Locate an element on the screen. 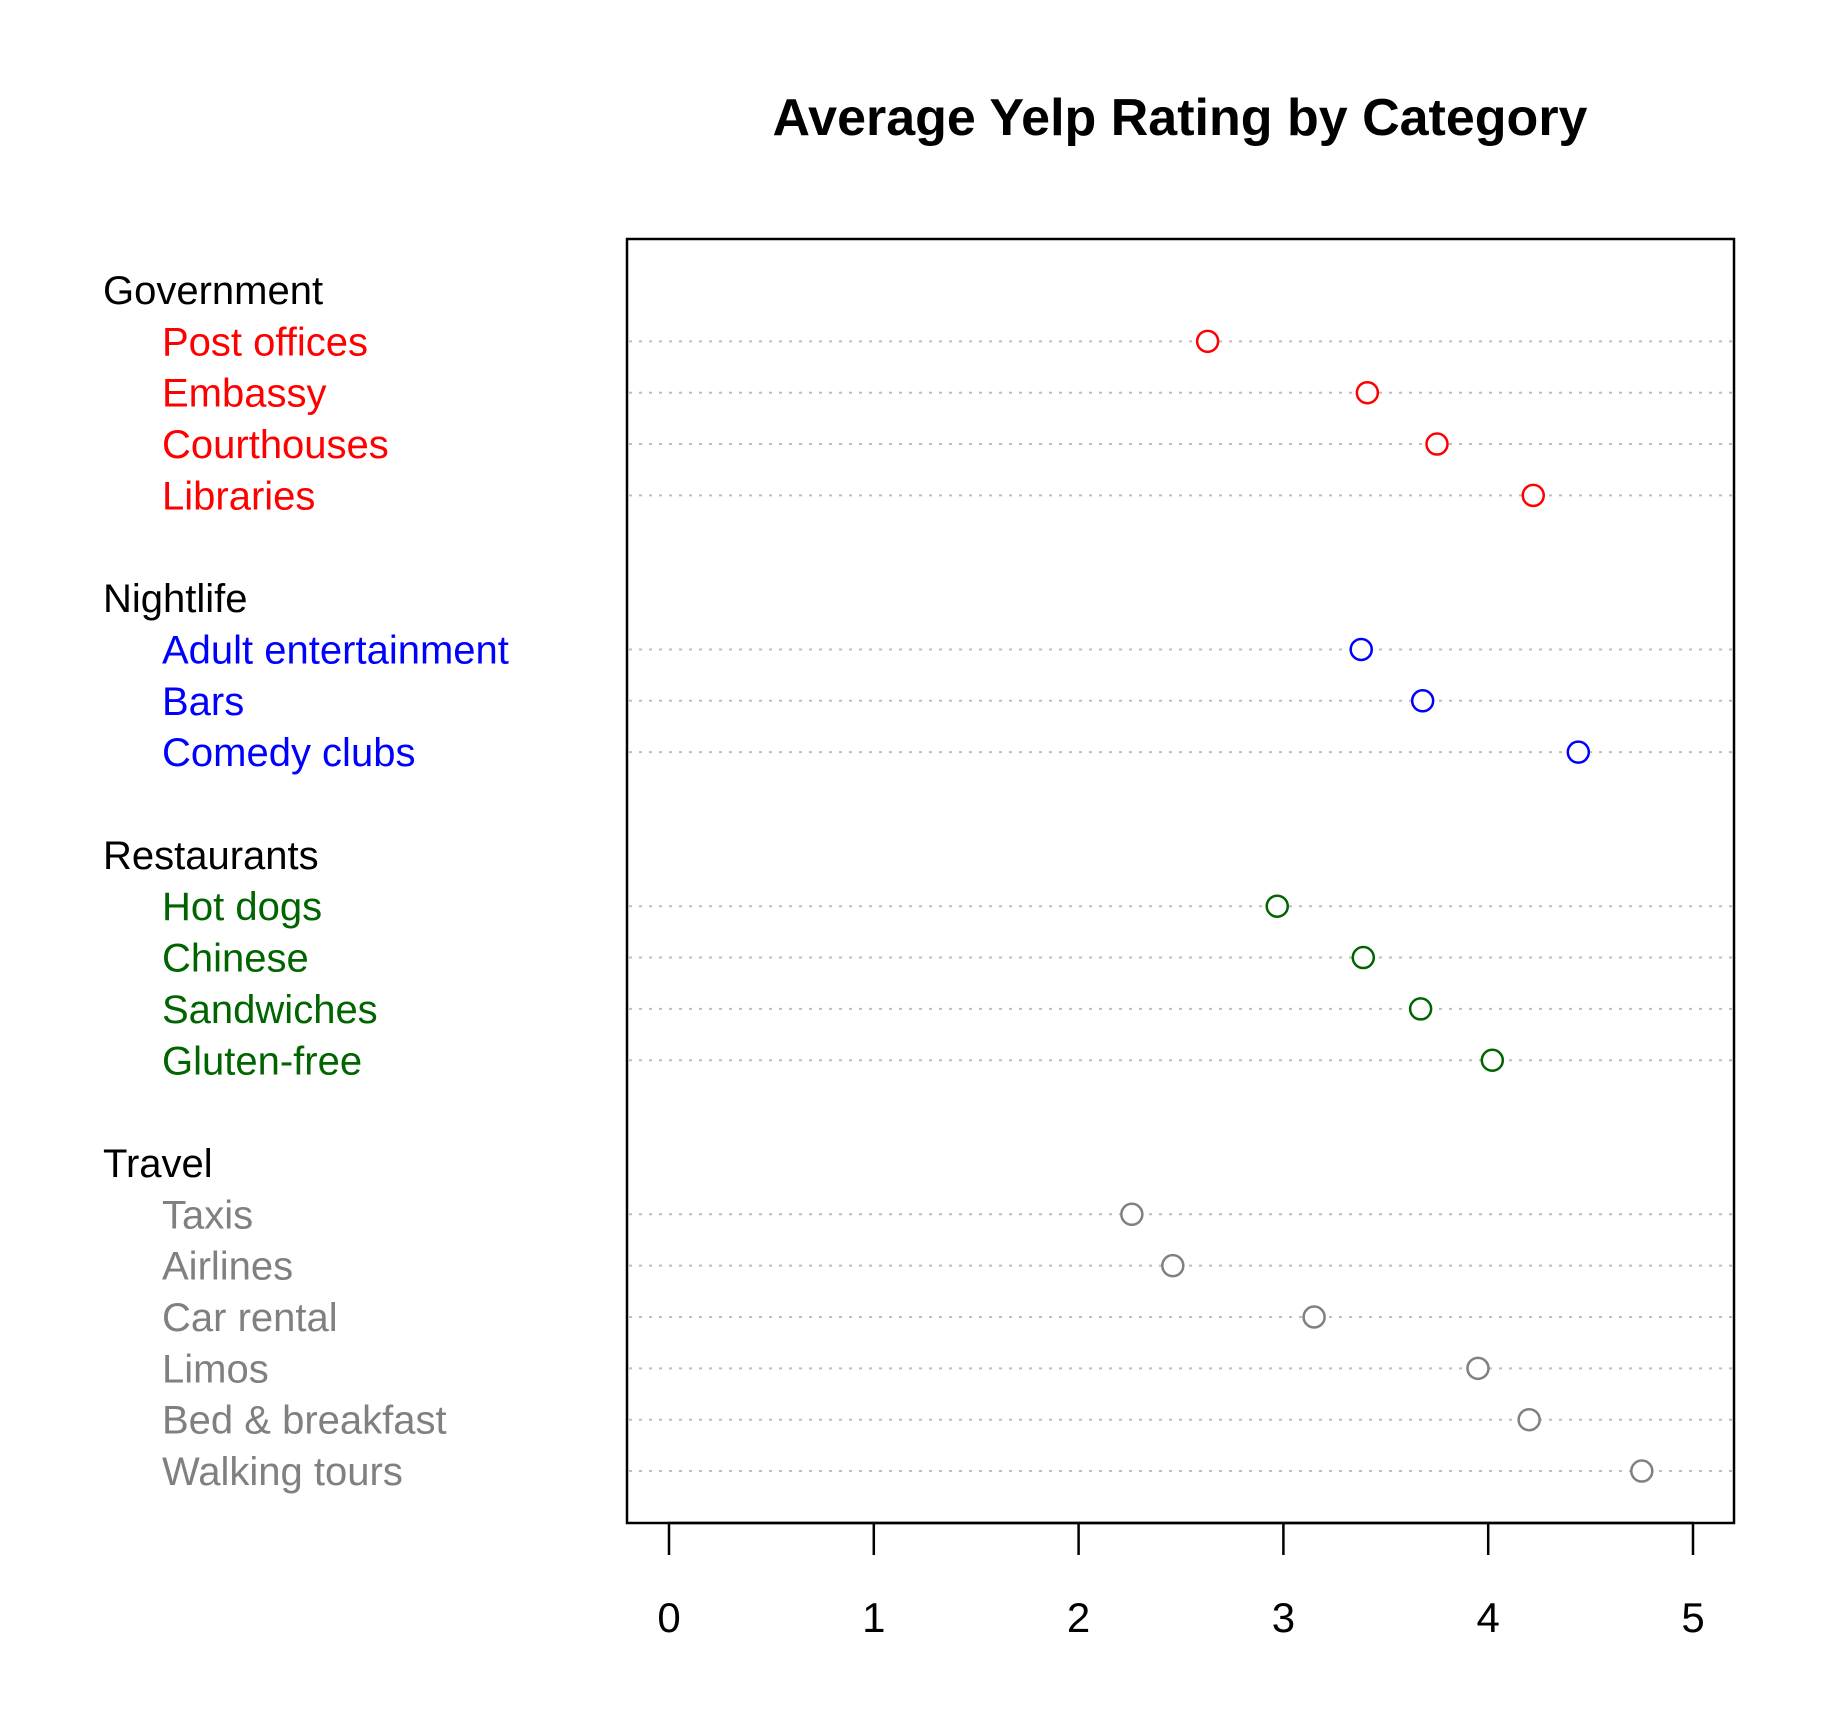 This screenshot has height=1713, width=1834. item-label: Limos is located at coordinates (215, 1369).